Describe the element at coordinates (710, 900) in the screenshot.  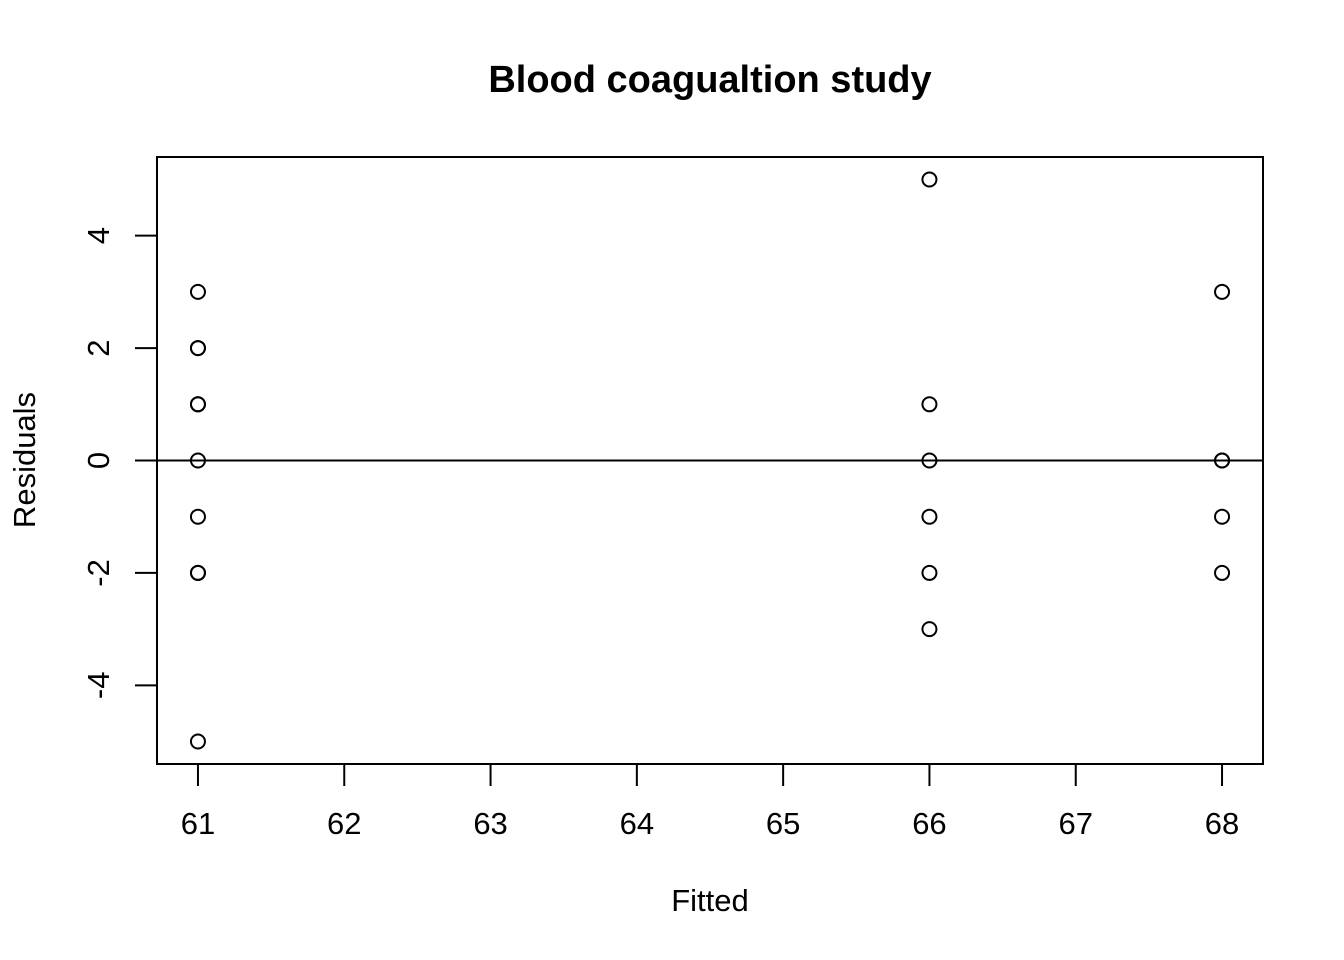
I see `x-axis-label: Fitted` at that location.